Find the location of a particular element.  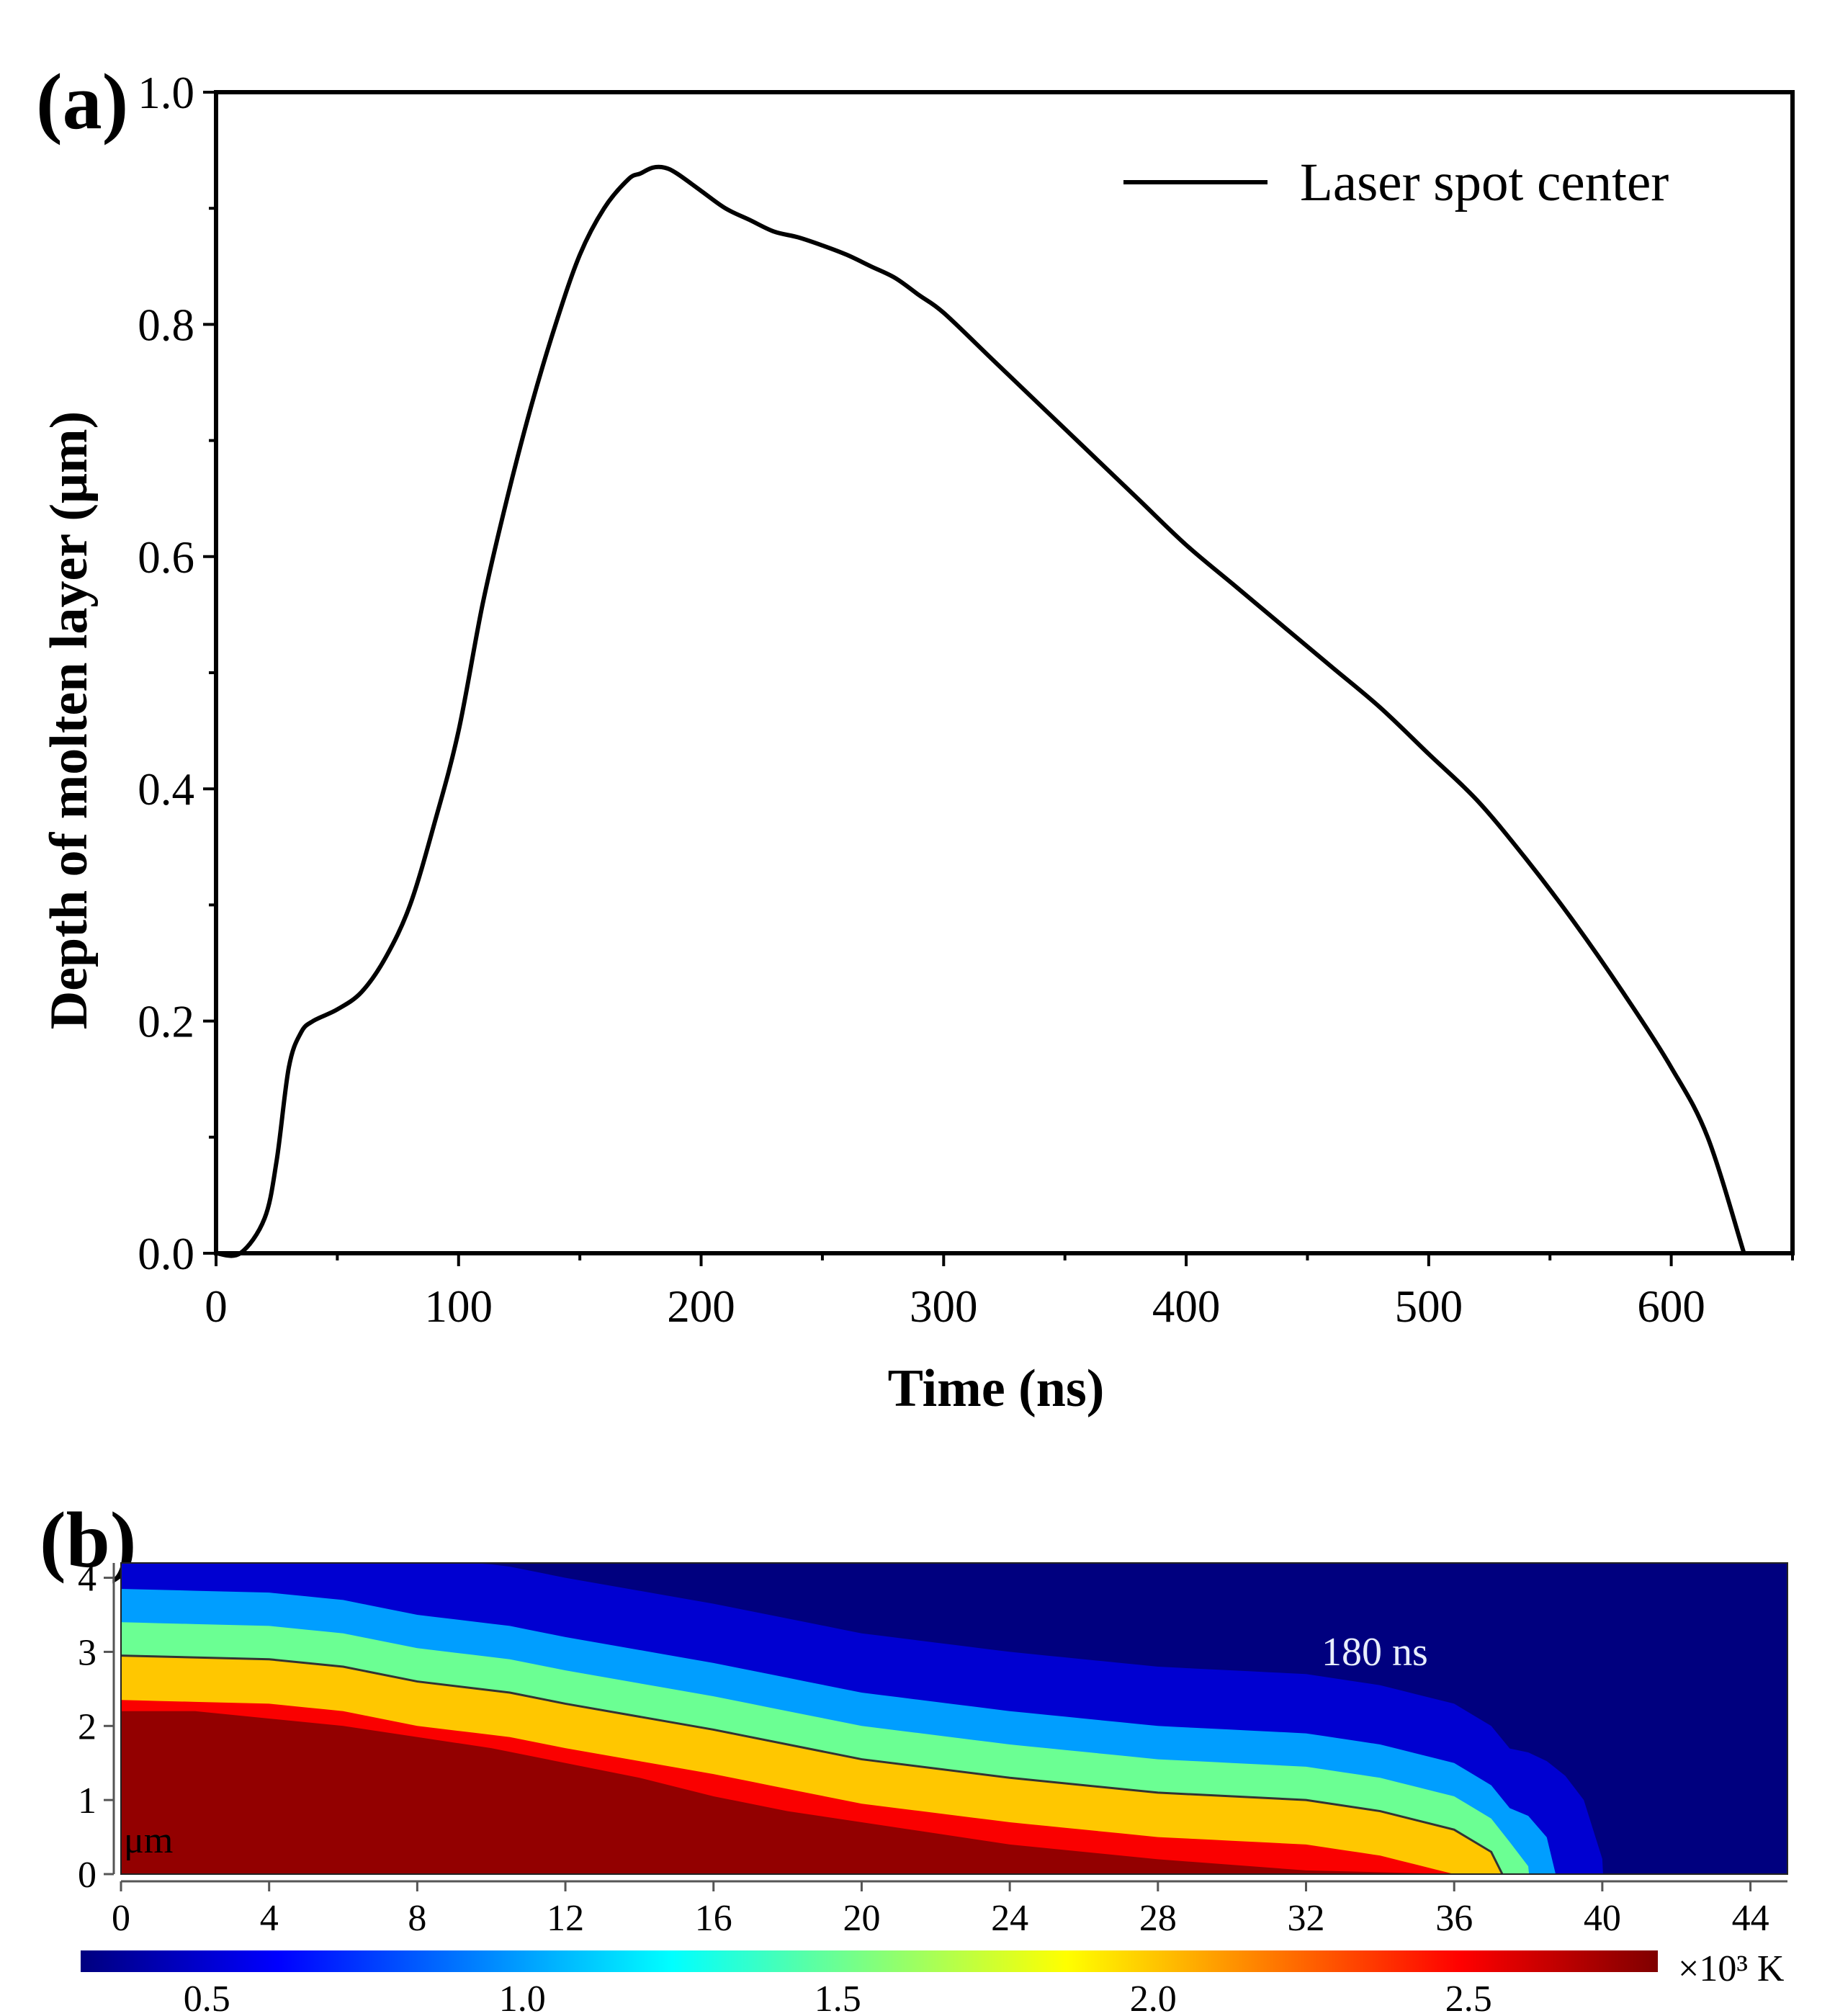

panel-a-y-tick-labels: 0.0 0.2 0.4 0.6 0.8 1.0 is located at coordinates (166, 673).